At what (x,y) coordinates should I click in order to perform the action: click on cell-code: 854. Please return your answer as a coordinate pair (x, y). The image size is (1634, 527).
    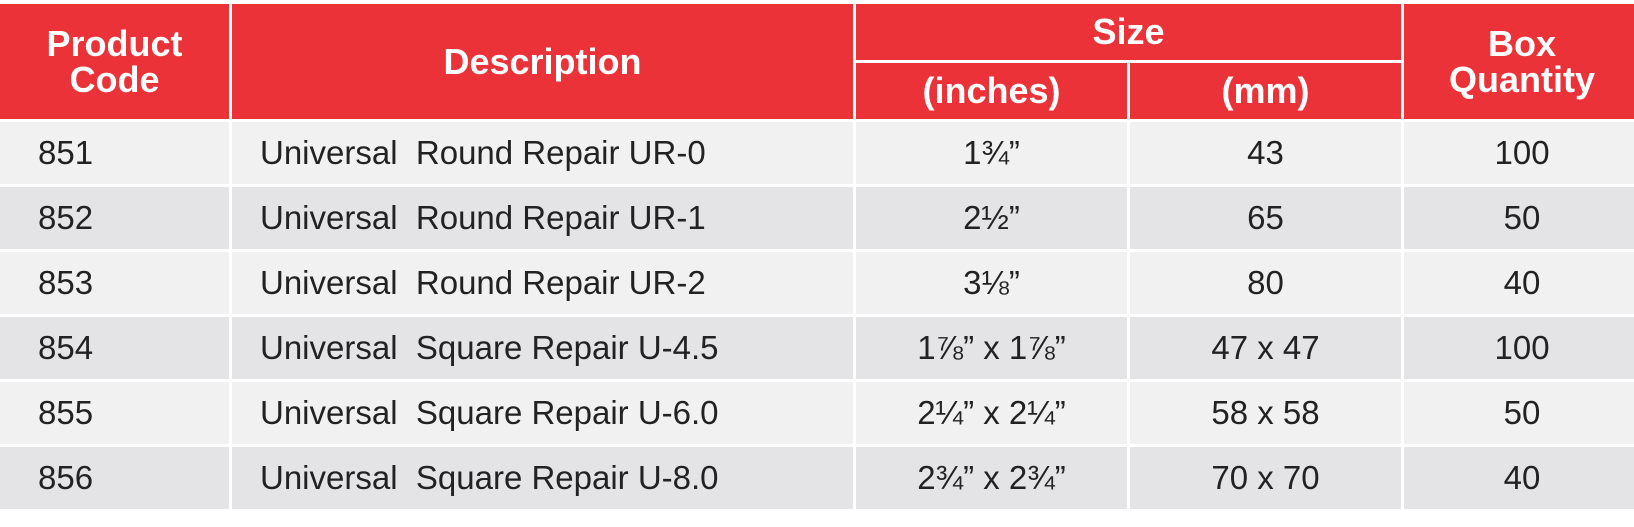
    Looking at the image, I should click on (114, 348).